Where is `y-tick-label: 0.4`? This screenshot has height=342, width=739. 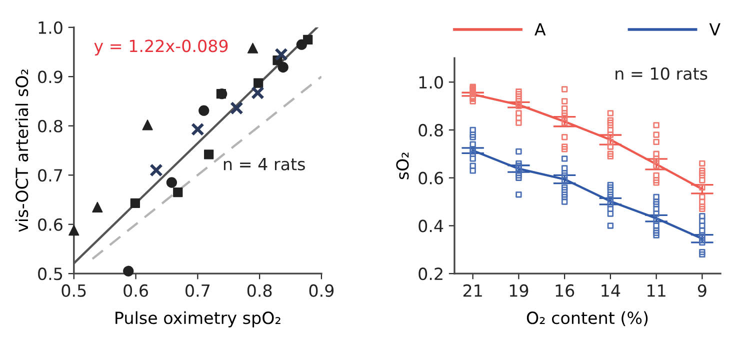
y-tick-label: 0.4 is located at coordinates (431, 226).